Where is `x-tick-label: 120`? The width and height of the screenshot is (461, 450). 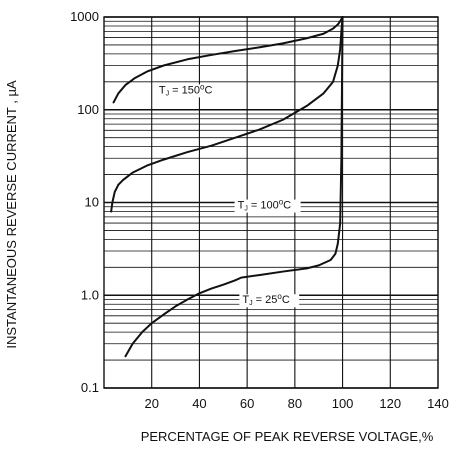
x-tick-label: 120 is located at coordinates (390, 403).